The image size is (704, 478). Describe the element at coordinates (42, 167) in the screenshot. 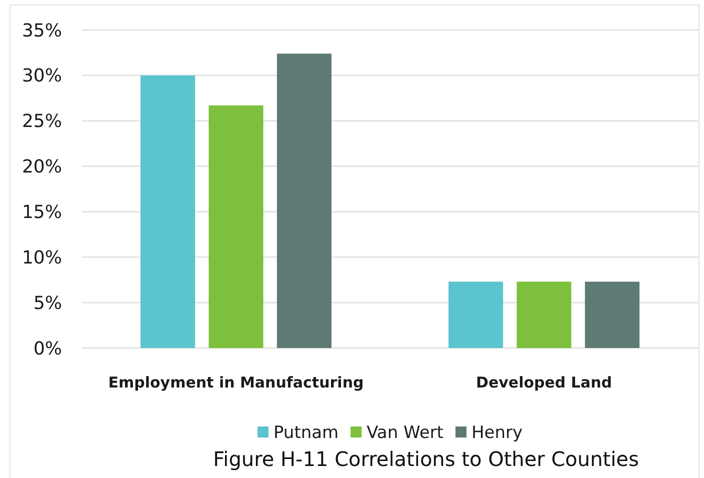

I see `y-tick-label: 20%` at that location.